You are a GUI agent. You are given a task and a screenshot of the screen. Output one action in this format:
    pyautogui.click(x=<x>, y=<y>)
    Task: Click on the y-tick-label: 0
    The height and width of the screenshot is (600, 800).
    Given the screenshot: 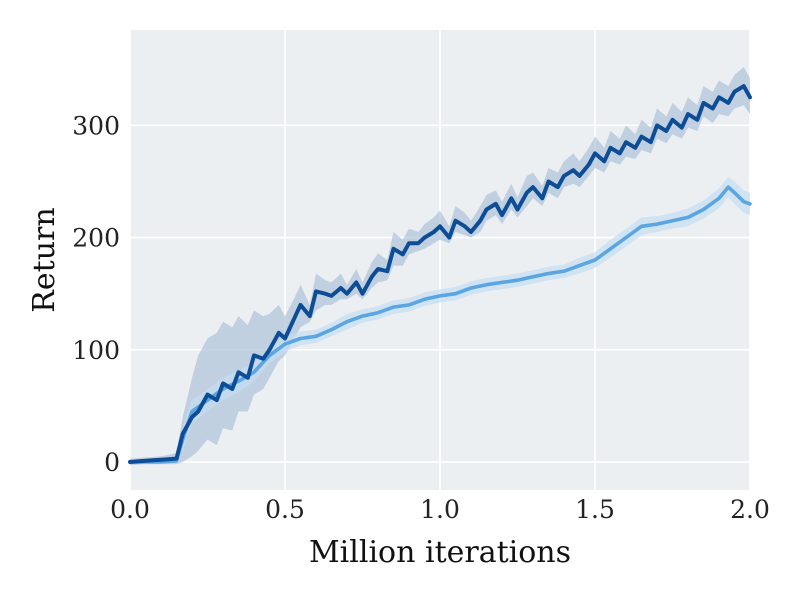 What is the action you would take?
    pyautogui.click(x=112, y=462)
    